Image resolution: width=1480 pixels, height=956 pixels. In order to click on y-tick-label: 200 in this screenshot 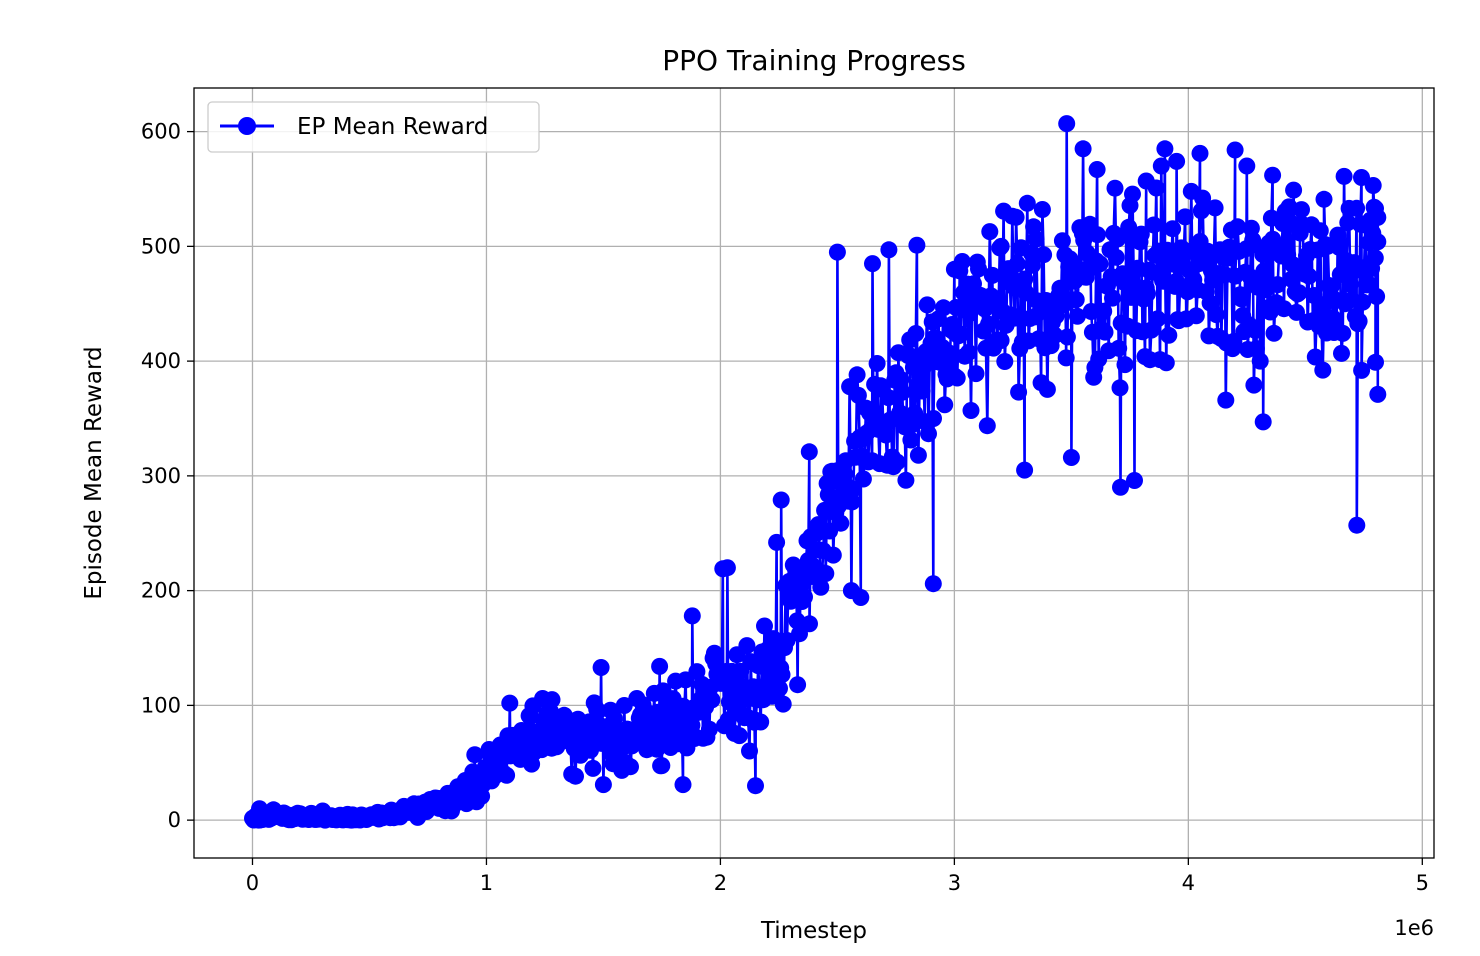, I will do `click(161, 591)`.